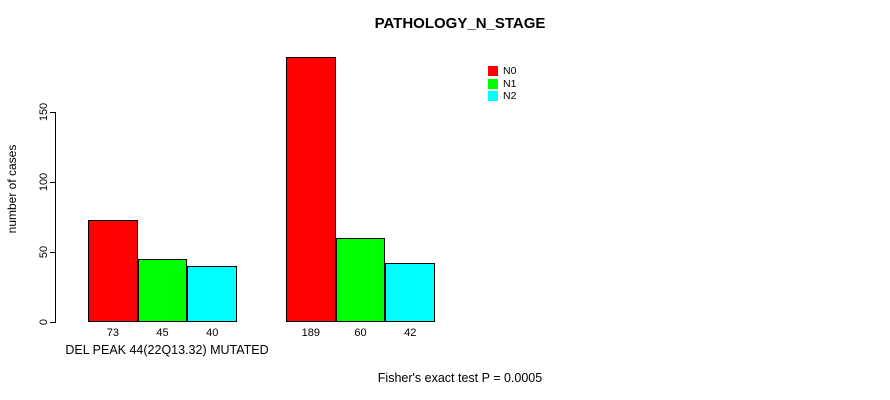 The width and height of the screenshot is (890, 400). I want to click on fisher-test-annotation: Fisher's exact test P = 0.0005, so click(460, 378).